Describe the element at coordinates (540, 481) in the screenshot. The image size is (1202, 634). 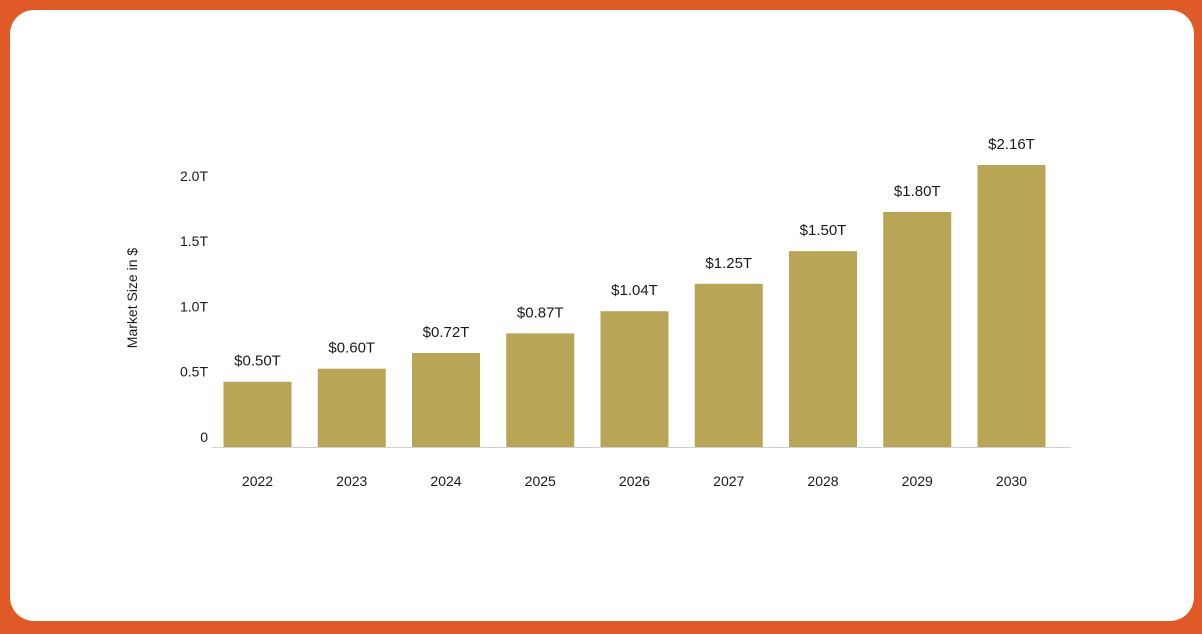
I see `x-tick-label-2025: 2025` at that location.